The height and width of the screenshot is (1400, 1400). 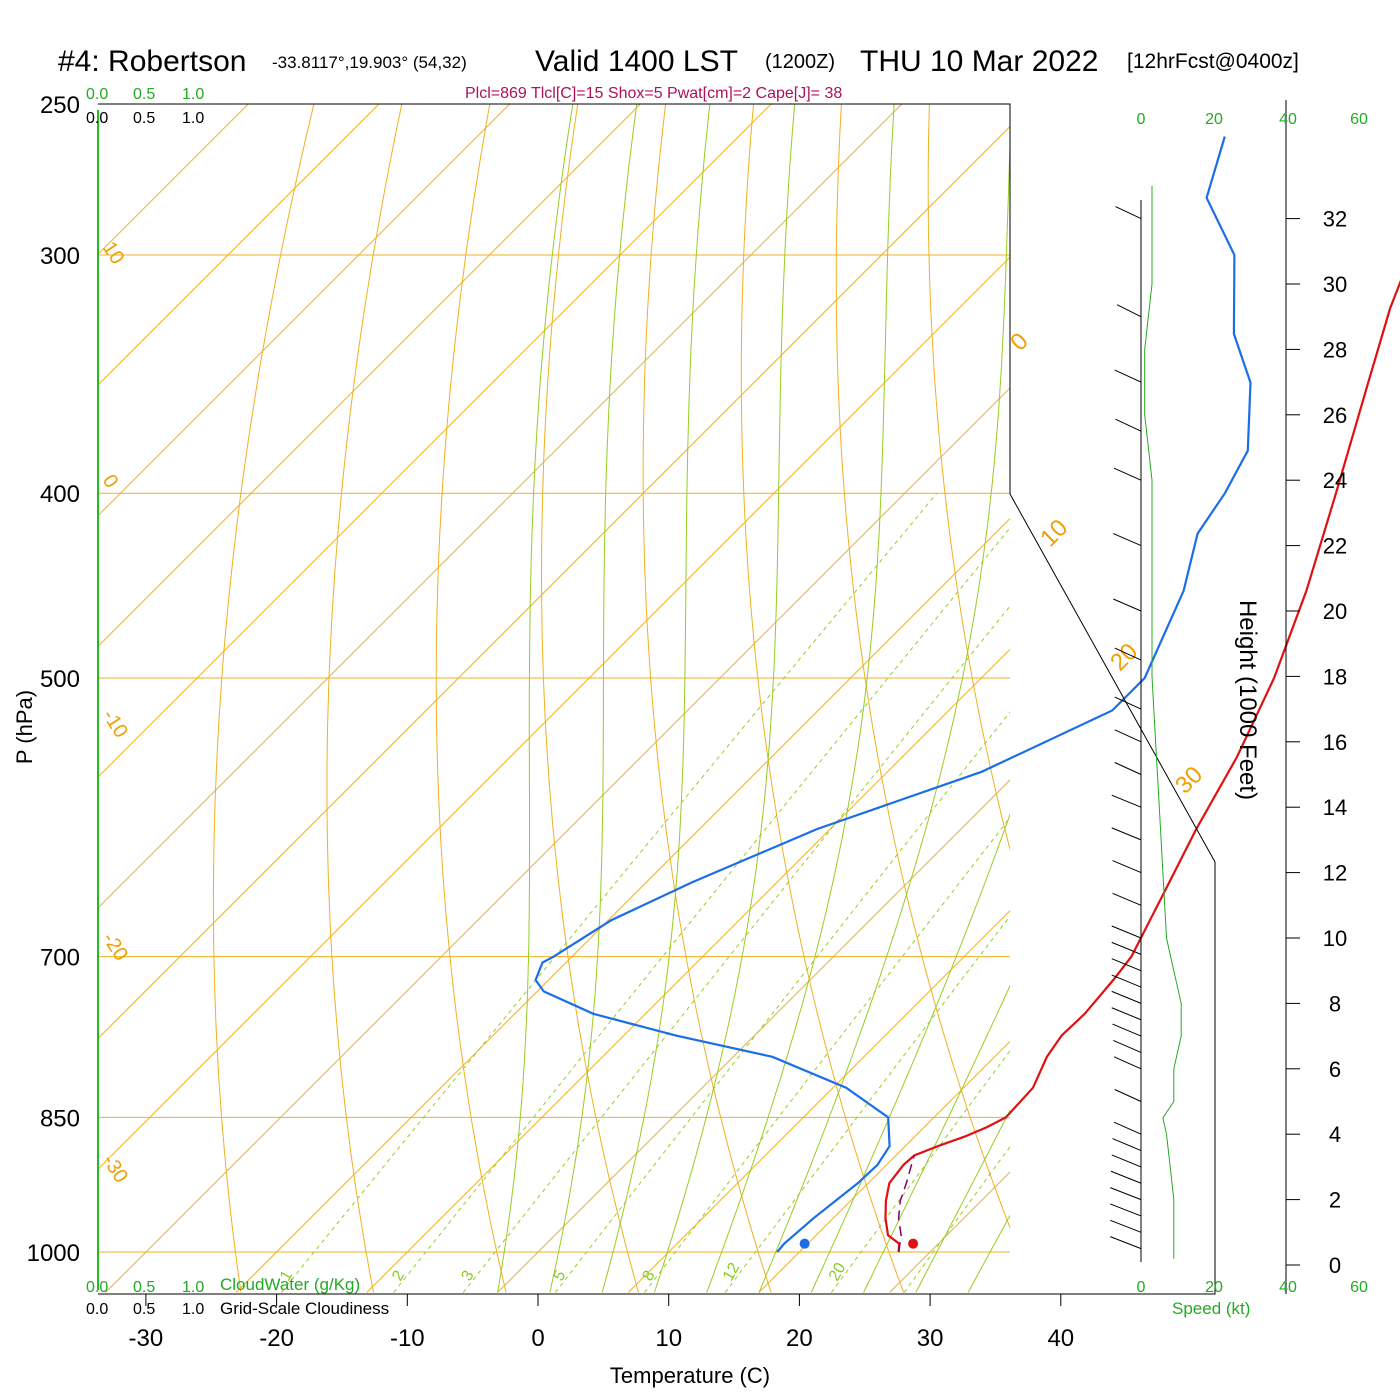 I want to click on isotherm-label-right: 10, so click(x=1054, y=533).